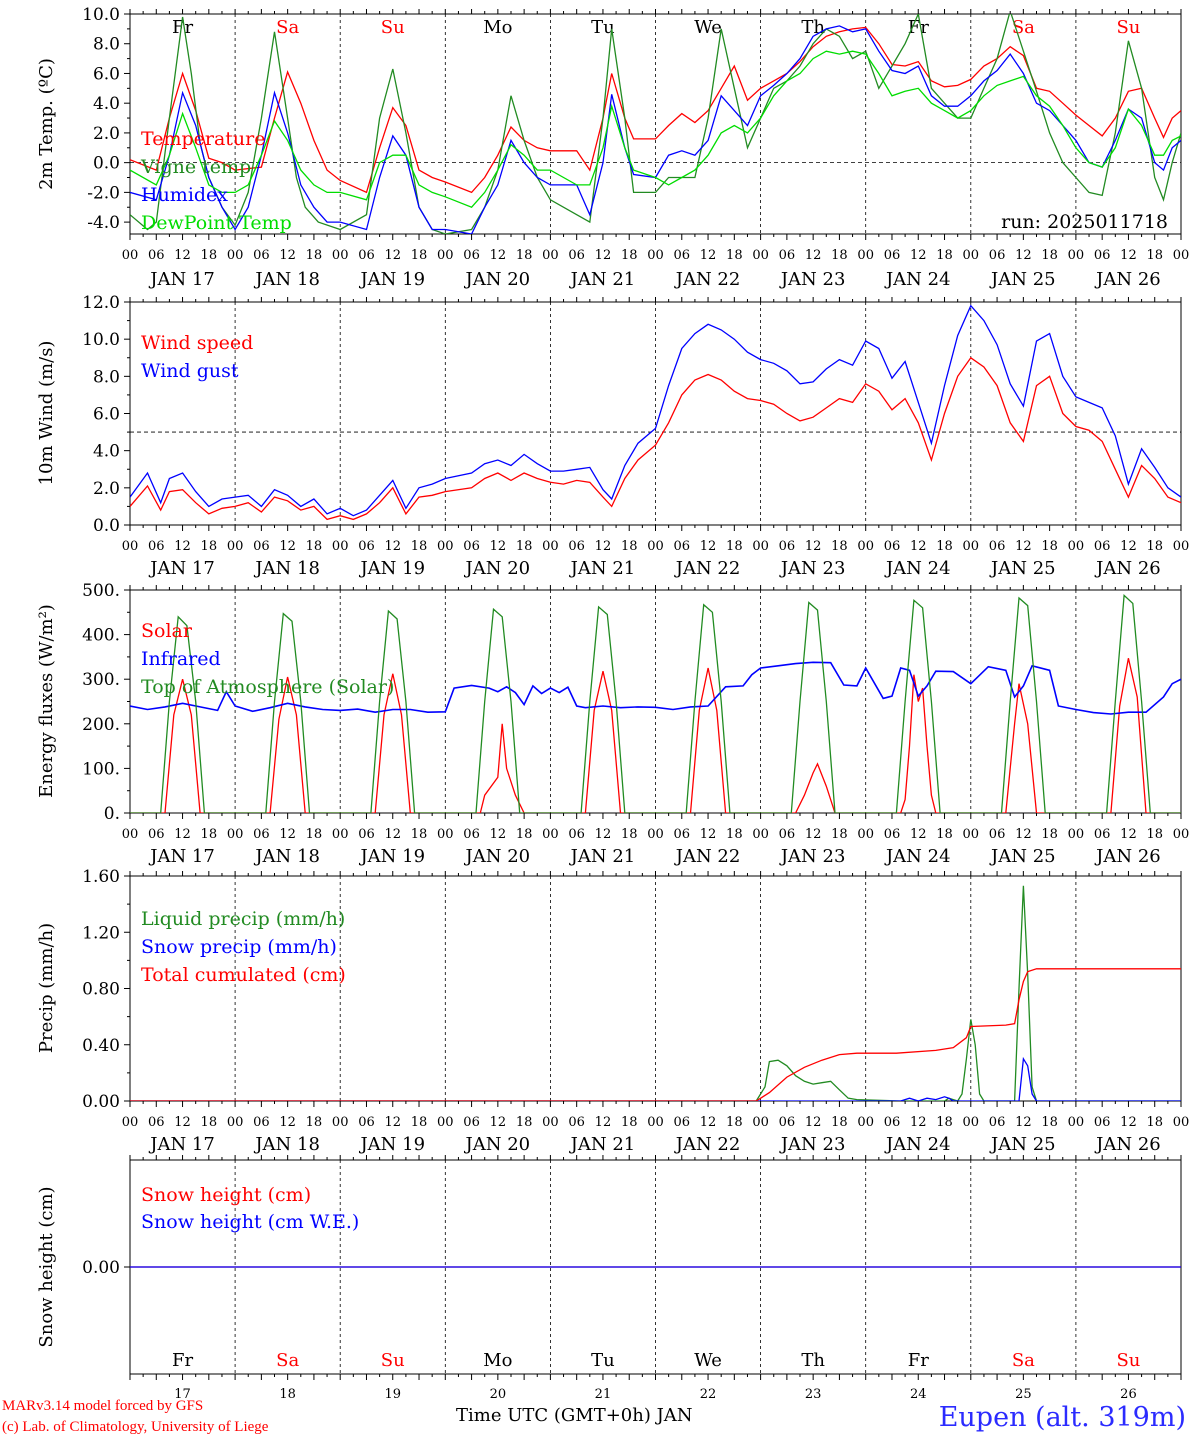  I want to click on y-tick-label: 0.0, so click(106, 526).